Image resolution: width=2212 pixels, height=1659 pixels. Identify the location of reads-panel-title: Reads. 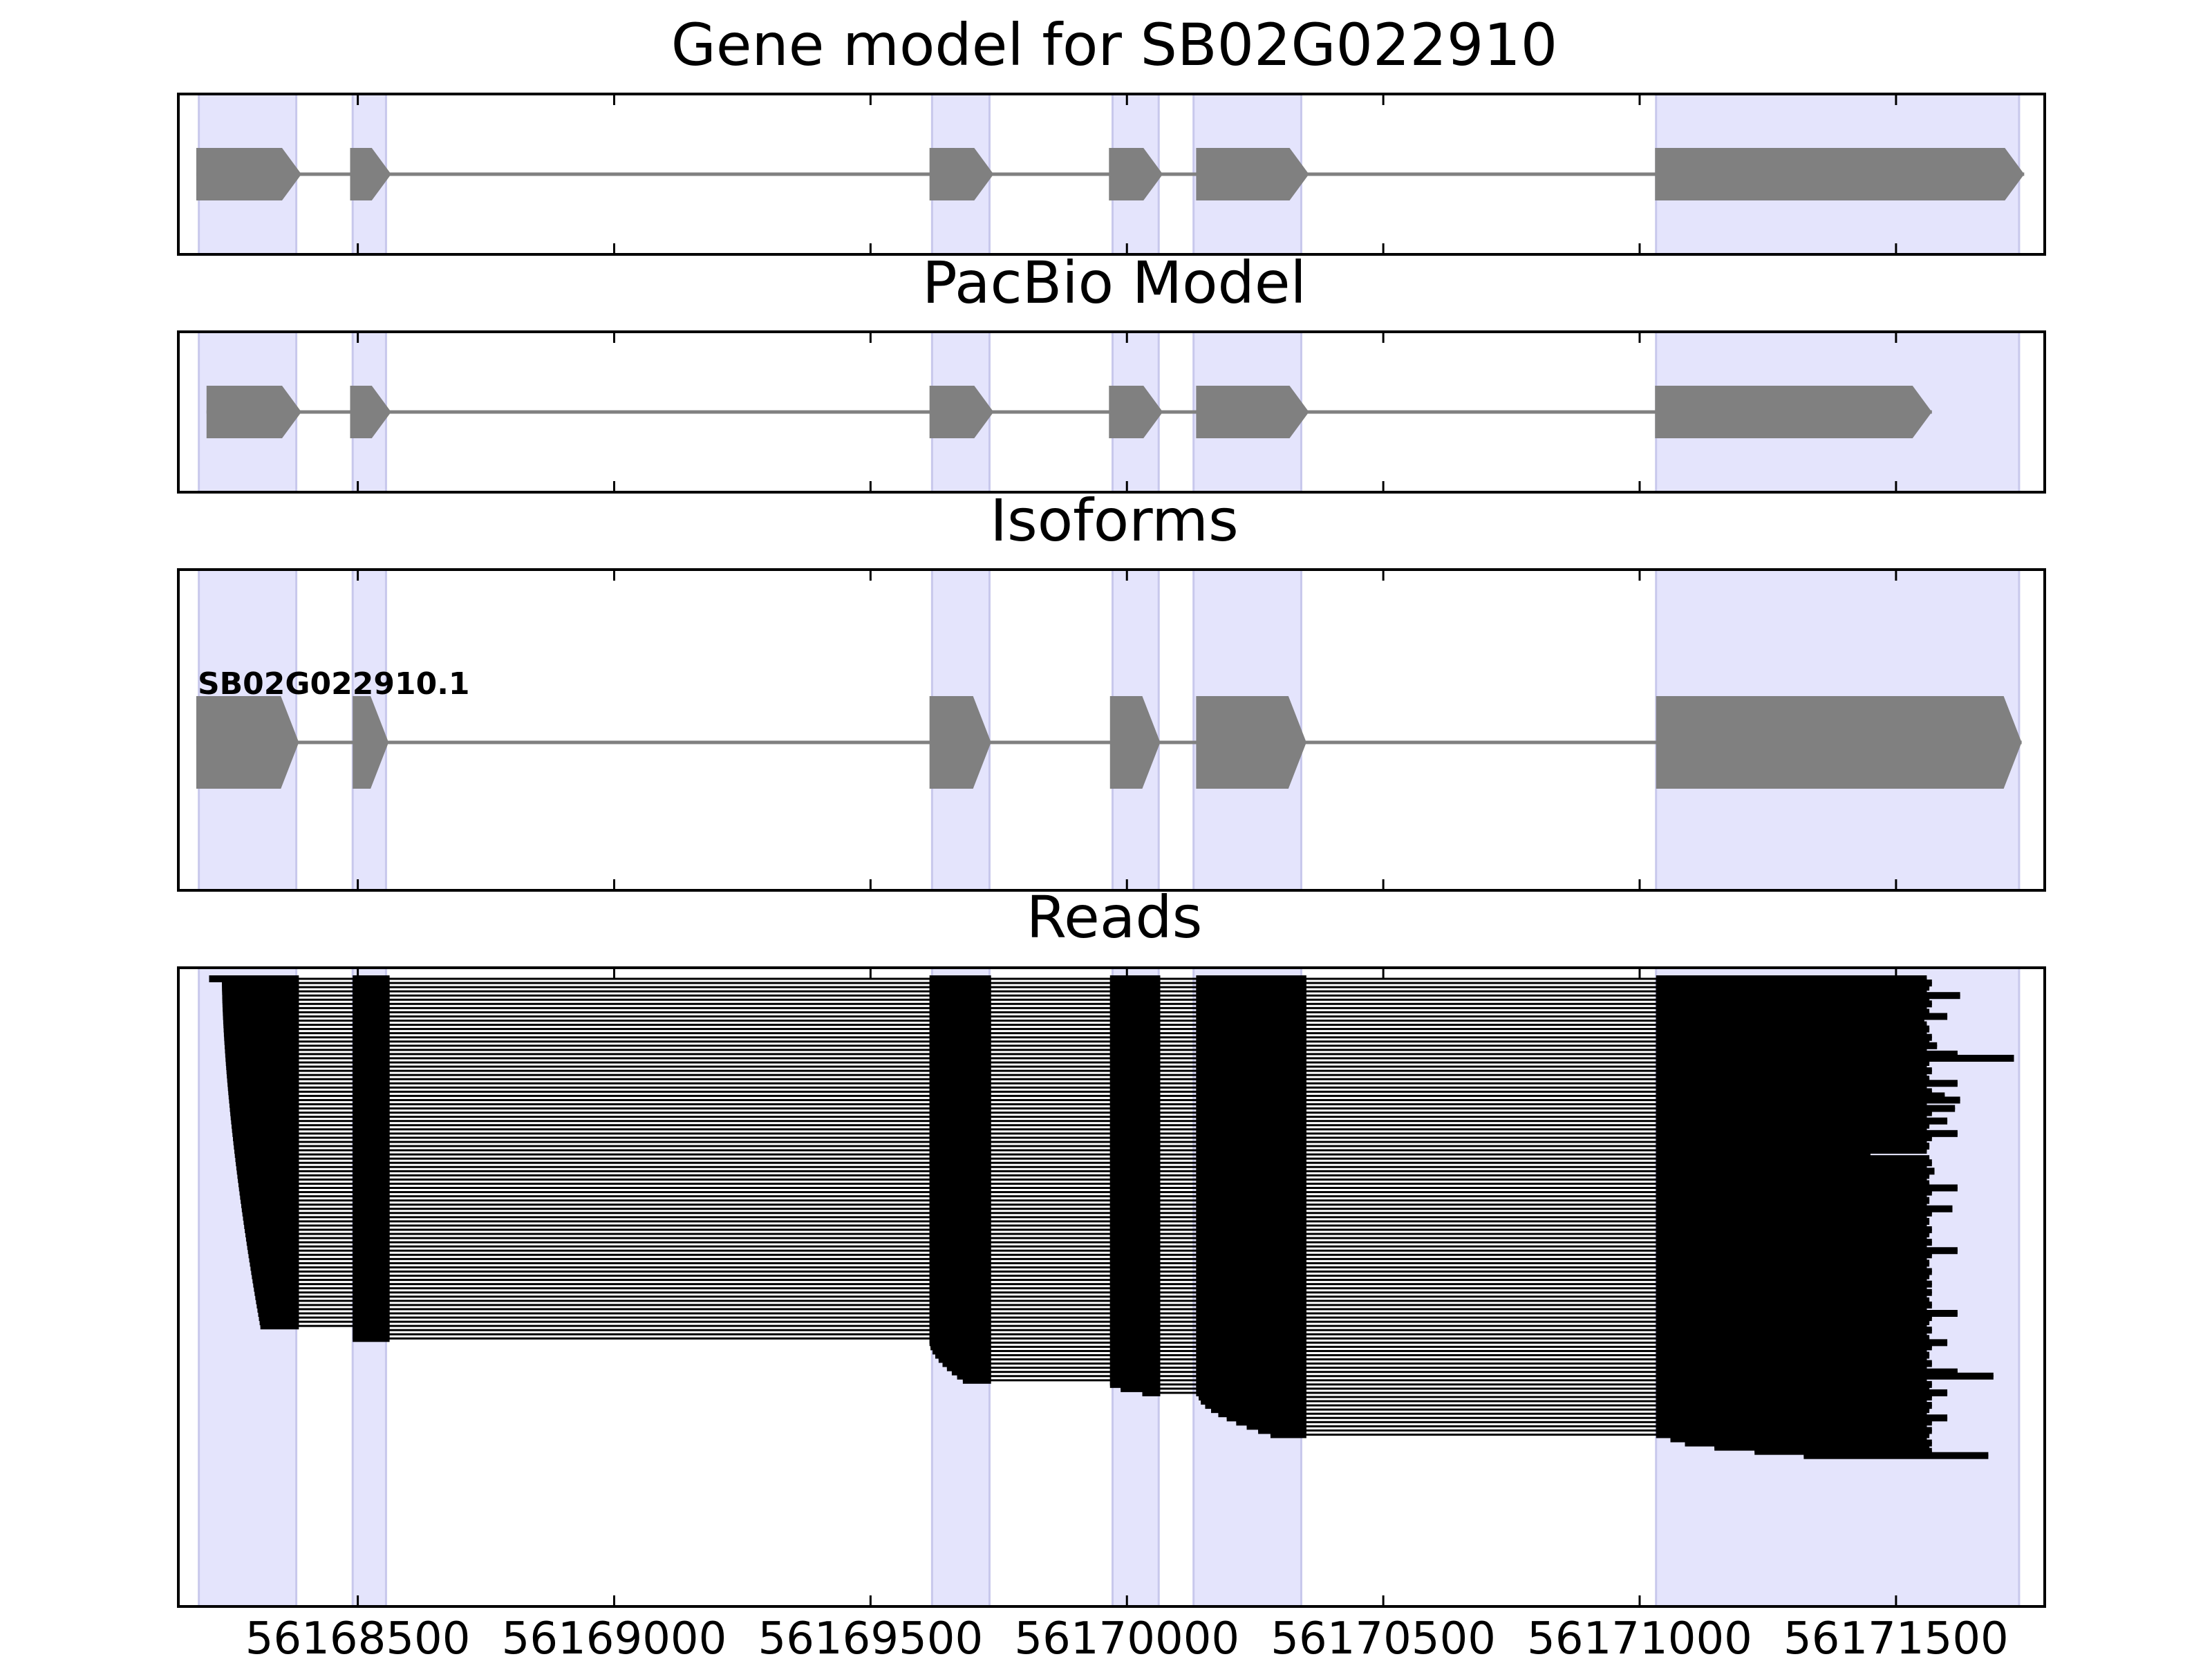
(1115, 917).